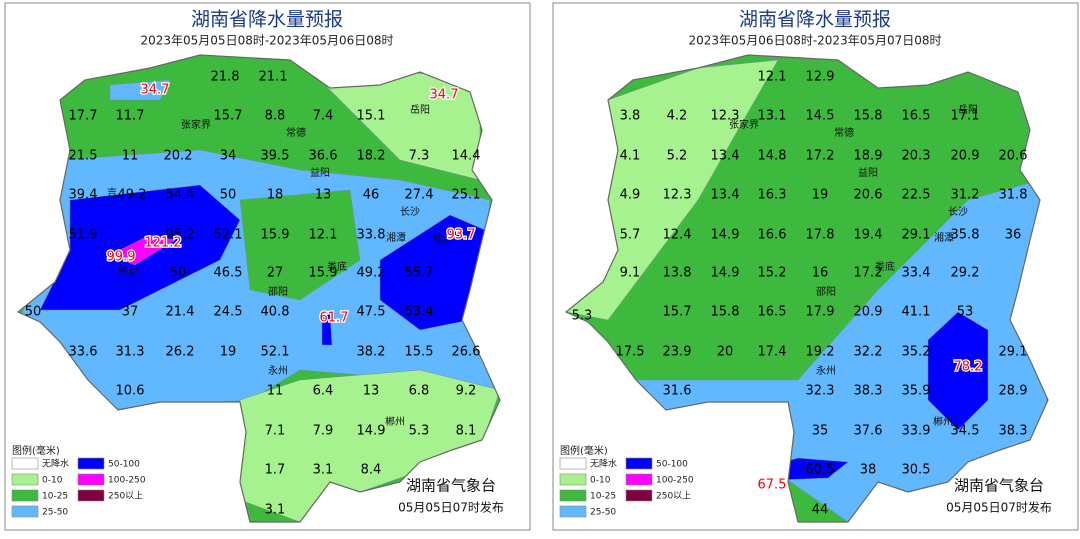  Describe the element at coordinates (772, 235) in the screenshot. I see `rain-value: 16.6` at that location.